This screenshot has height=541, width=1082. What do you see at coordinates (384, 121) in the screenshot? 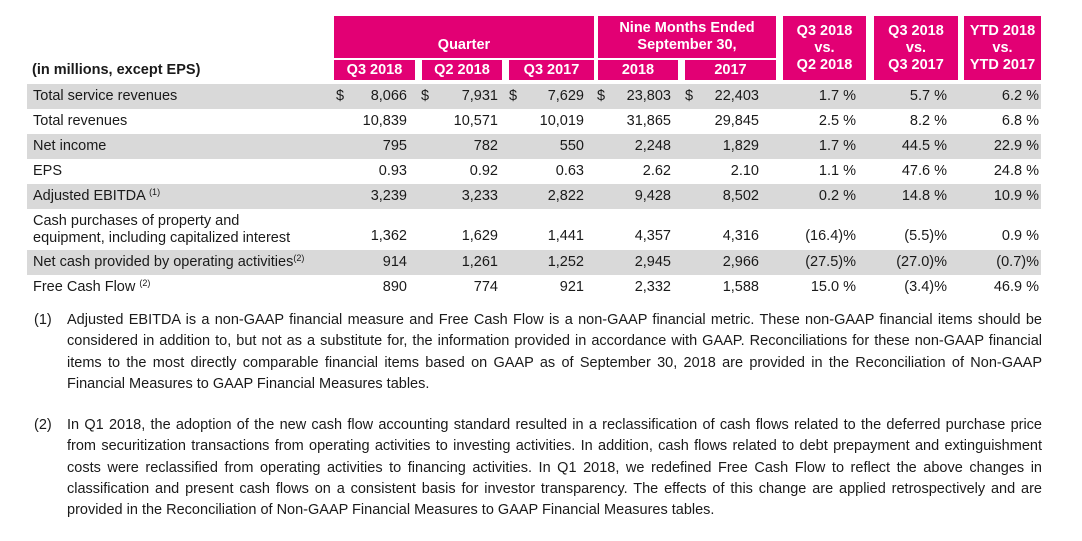
I see `value-cell: 10,839` at bounding box center [384, 121].